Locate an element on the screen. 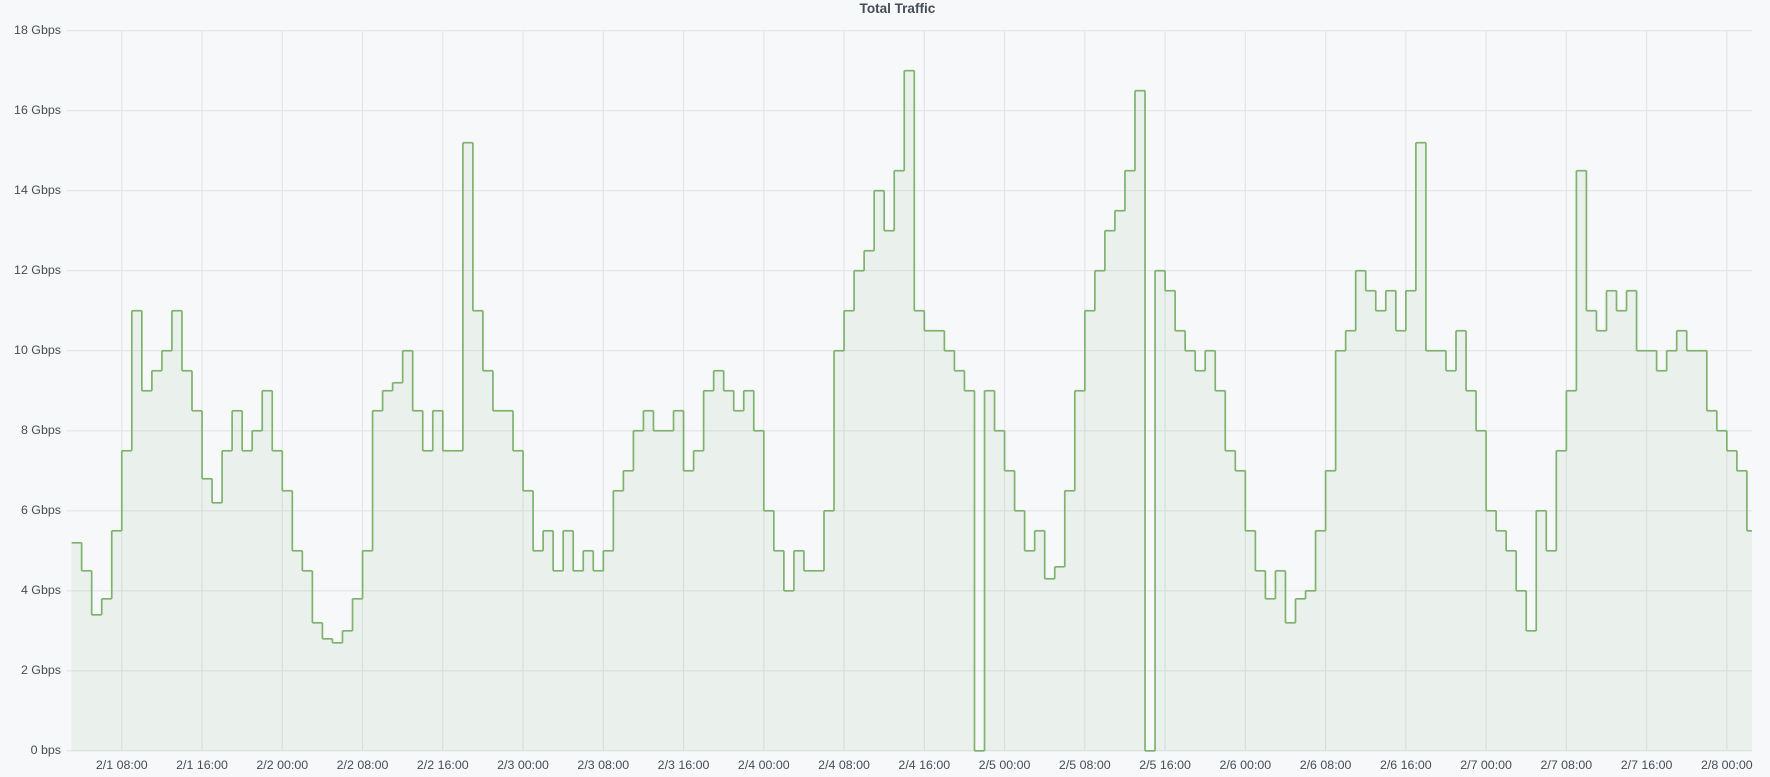  x-tick-label: 2/3 00:00 is located at coordinates (523, 765).